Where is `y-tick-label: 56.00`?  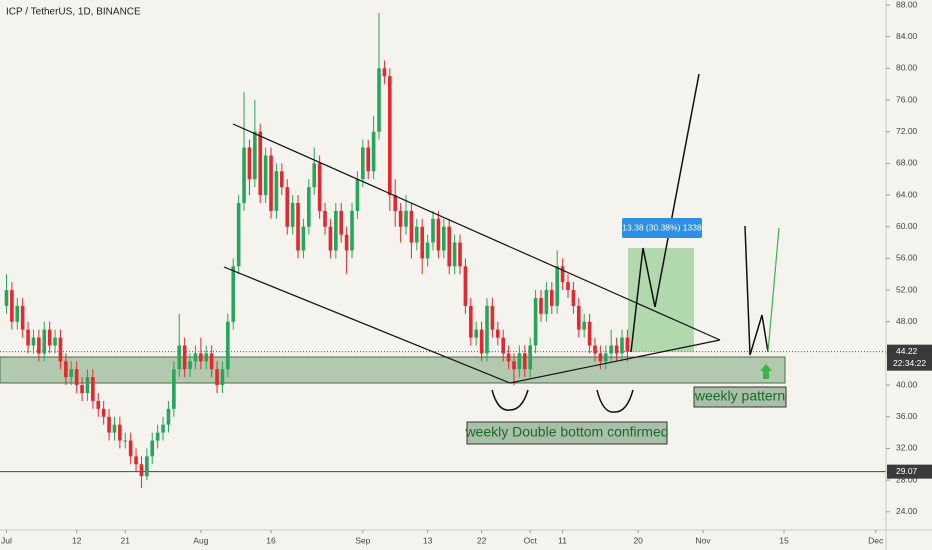 y-tick-label: 56.00 is located at coordinates (907, 258).